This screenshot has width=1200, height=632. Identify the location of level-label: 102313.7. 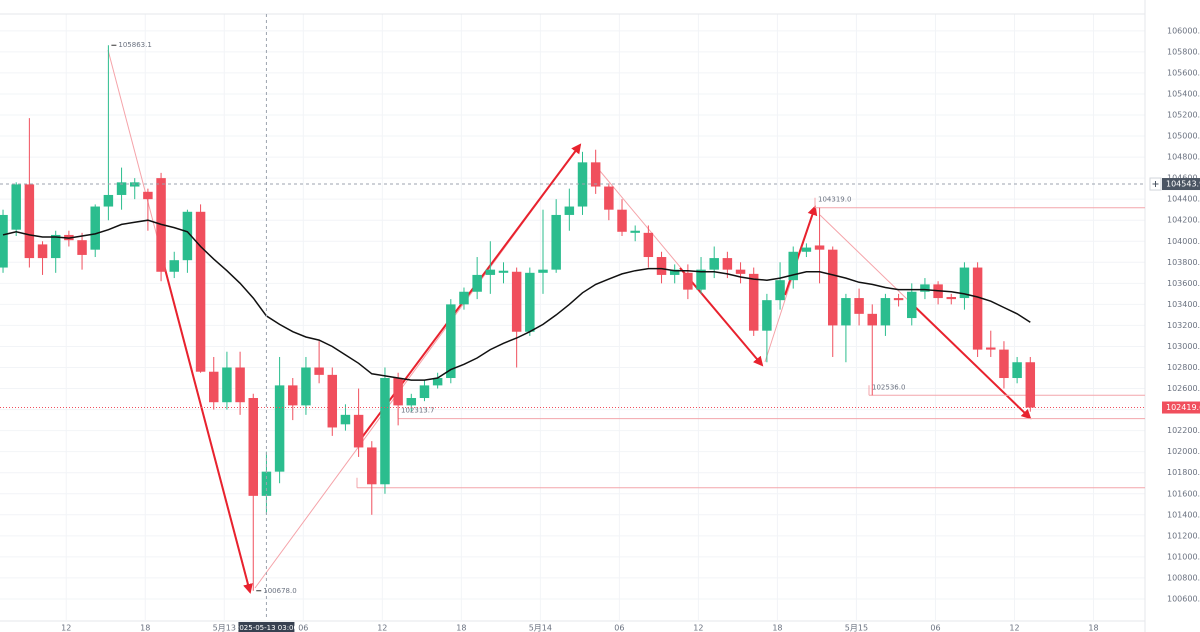
(417, 411).